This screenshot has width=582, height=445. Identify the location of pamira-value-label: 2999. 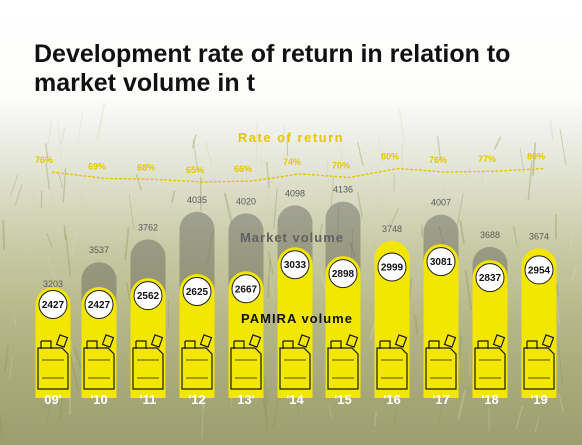
(392, 267).